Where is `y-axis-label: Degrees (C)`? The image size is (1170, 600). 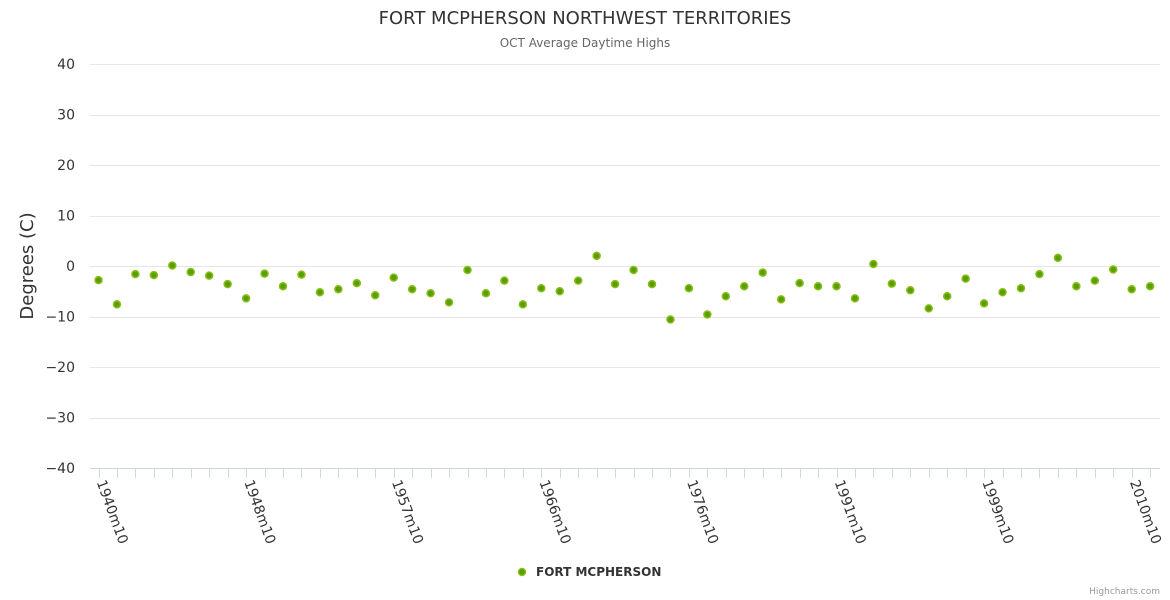
y-axis-label: Degrees (C) is located at coordinates (27, 265).